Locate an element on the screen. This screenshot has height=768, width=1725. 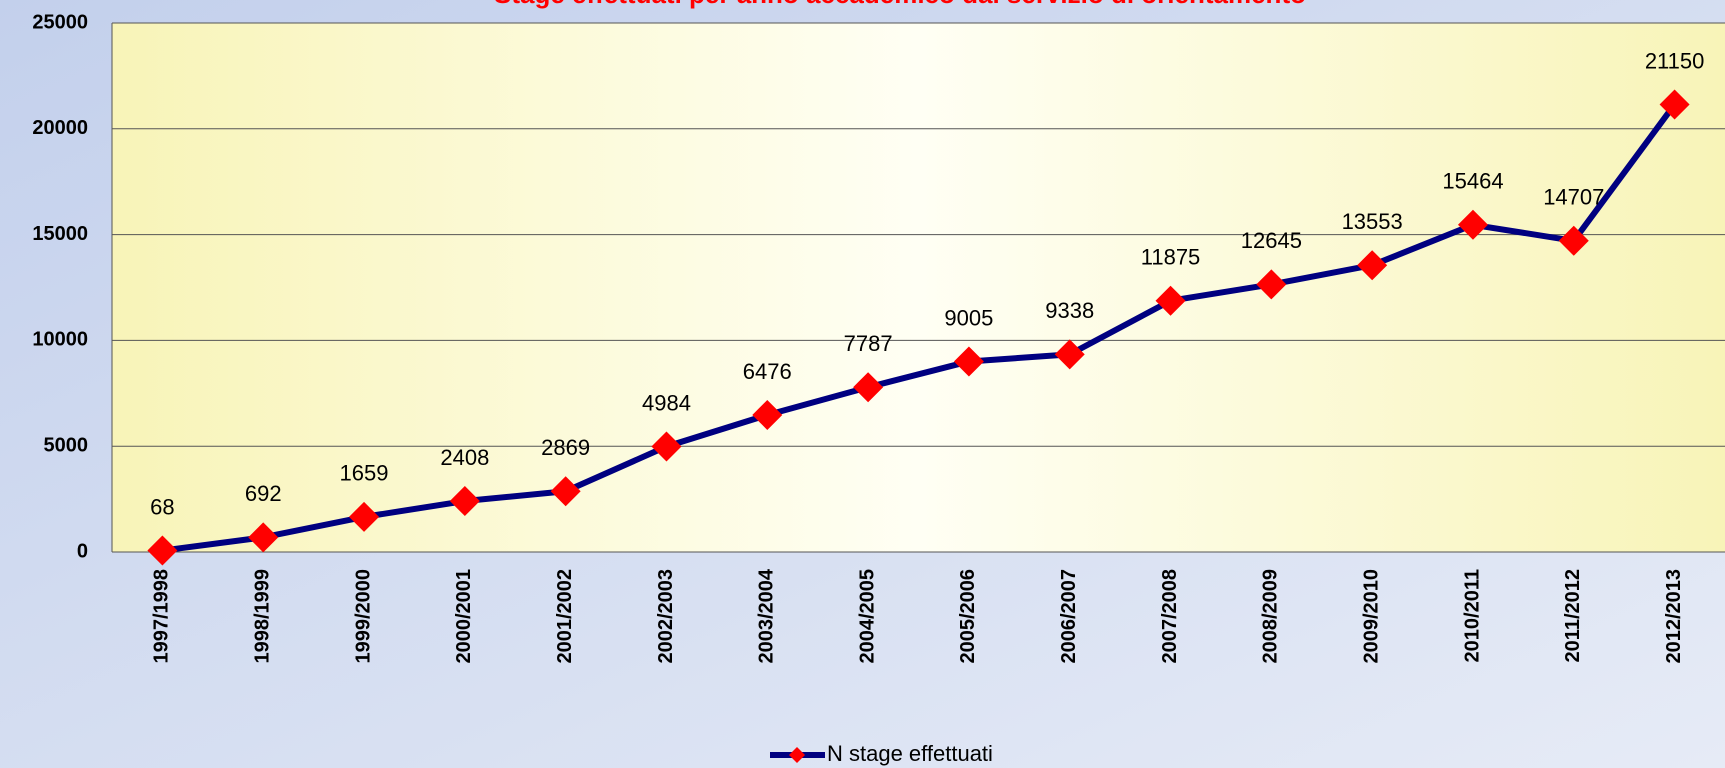
x-tick-label: 2012/2013 is located at coordinates (1674, 616).